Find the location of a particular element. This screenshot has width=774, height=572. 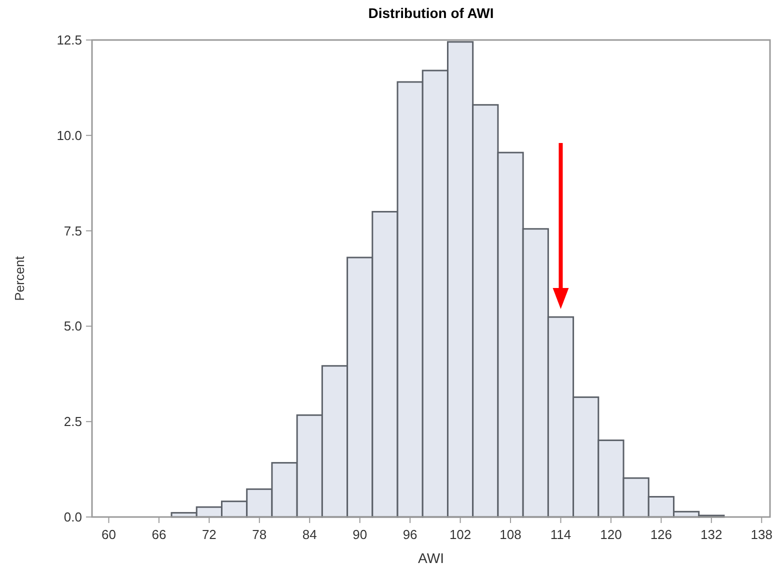

x-tick-label: 138 is located at coordinates (761, 534).